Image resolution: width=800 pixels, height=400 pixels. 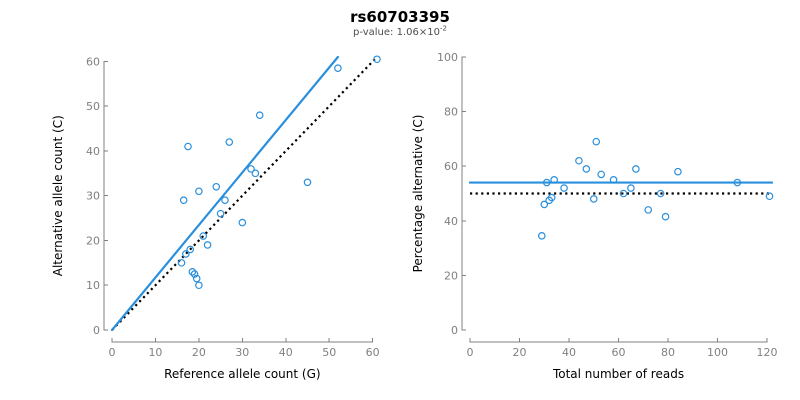 What do you see at coordinates (447, 57) in the screenshot?
I see `y-tick-label: 100` at bounding box center [447, 57].